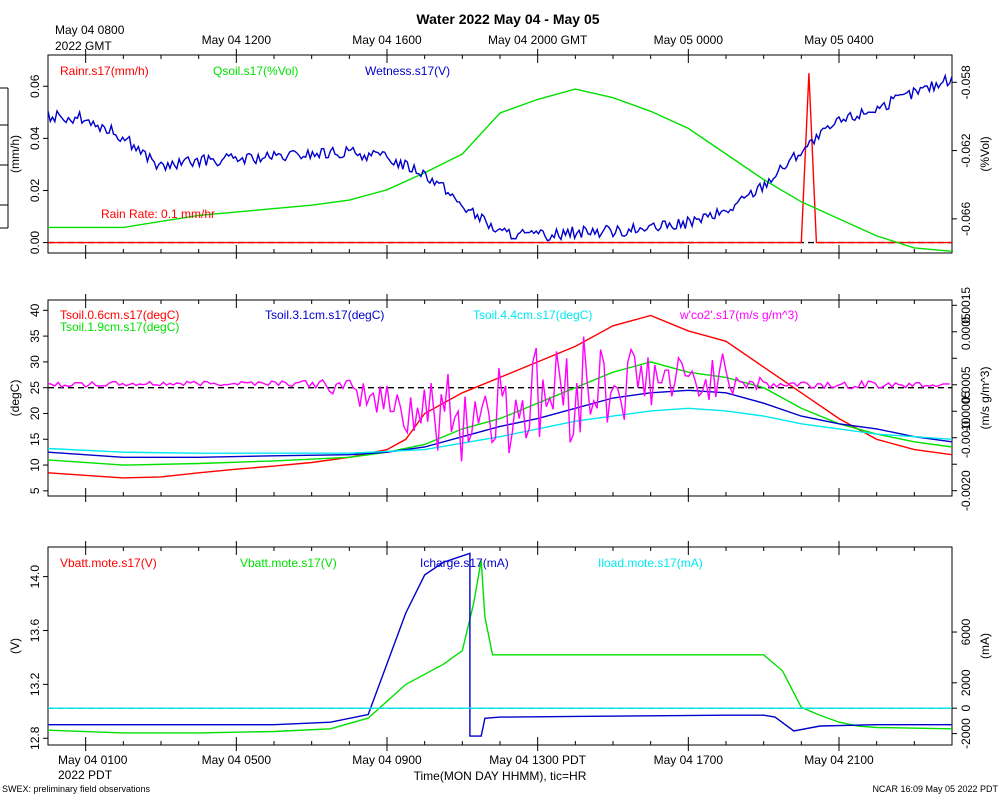 This screenshot has width=1000, height=800. What do you see at coordinates (966, 490) in the screenshot?
I see `right-y-tick-label: -0.0020` at bounding box center [966, 490].